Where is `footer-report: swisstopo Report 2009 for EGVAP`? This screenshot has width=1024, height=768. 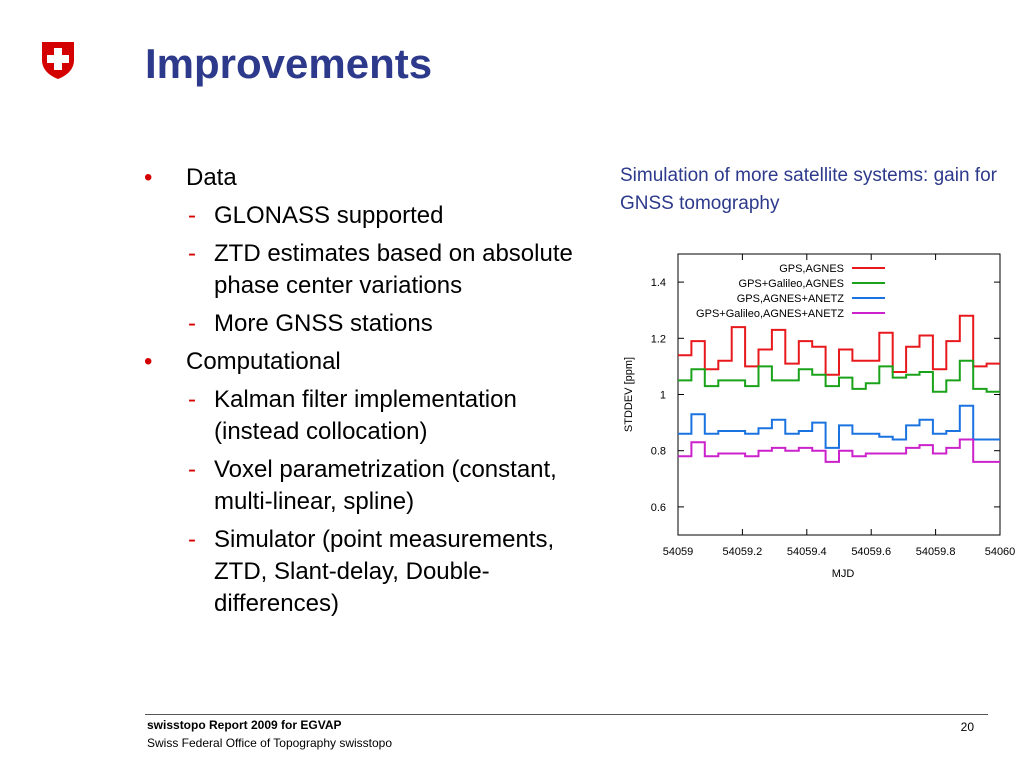
footer-report: swisstopo Report 2009 for EGVAP is located at coordinates (244, 725).